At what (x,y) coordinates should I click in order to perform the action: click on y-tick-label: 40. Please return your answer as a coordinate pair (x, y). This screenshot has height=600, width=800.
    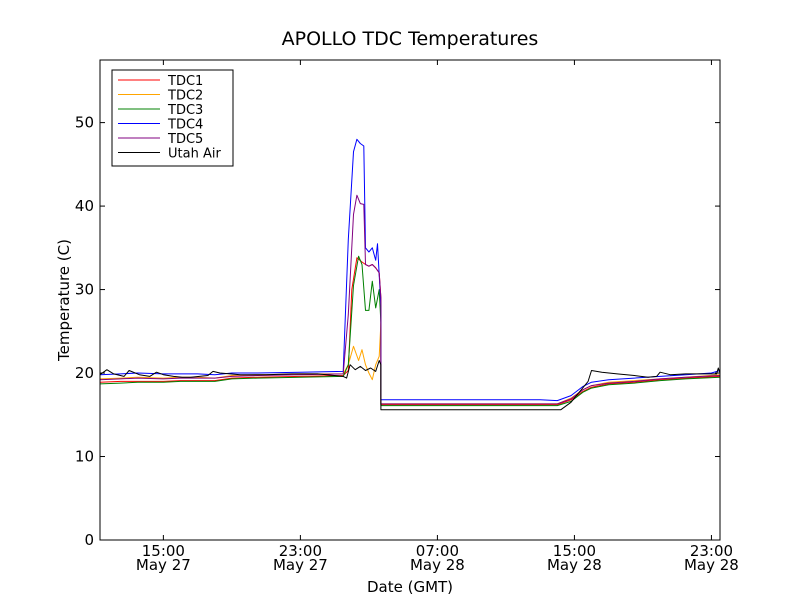
    Looking at the image, I should click on (84, 206).